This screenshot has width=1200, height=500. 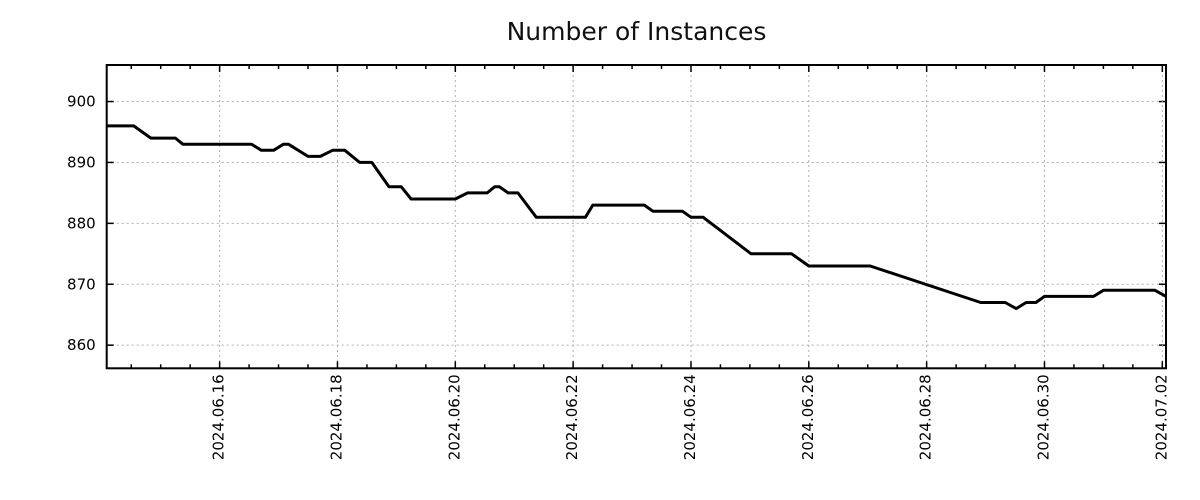 I want to click on x-tick-label: 2024.07.02, so click(x=1161, y=417).